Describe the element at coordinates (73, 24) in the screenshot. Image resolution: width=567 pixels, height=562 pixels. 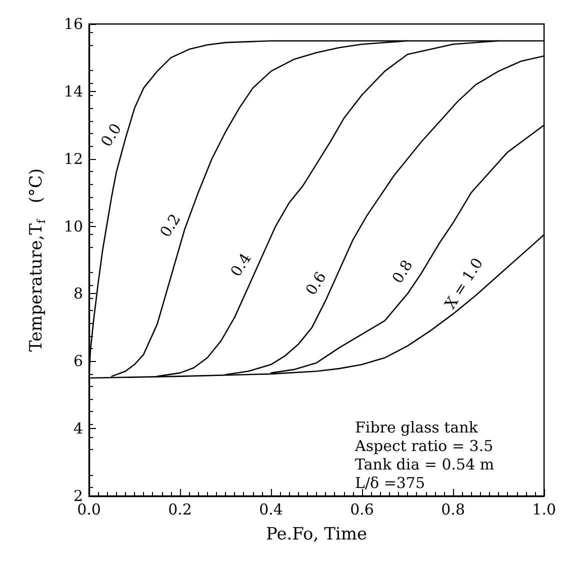
I see `y-tick-label: 16` at that location.